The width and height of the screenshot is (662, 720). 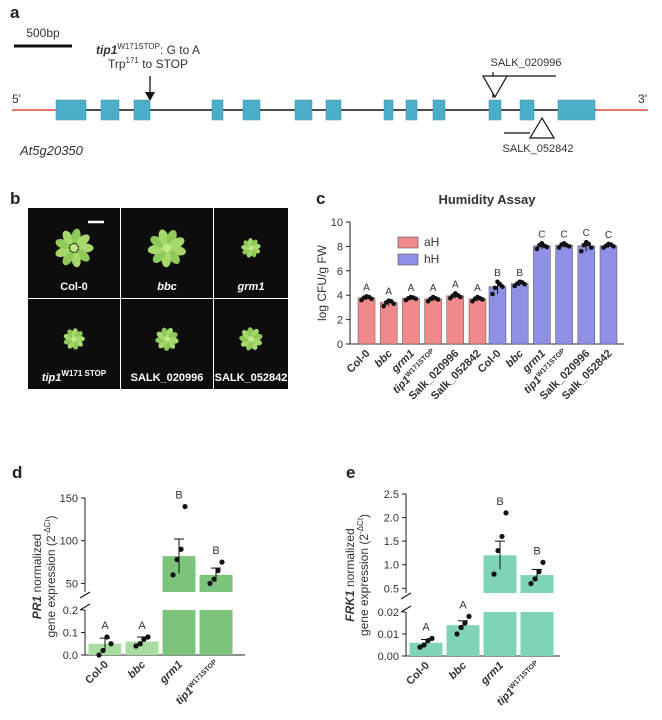 What do you see at coordinates (388, 613) in the screenshot?
I see `y-tick-label: 0.02` at bounding box center [388, 613].